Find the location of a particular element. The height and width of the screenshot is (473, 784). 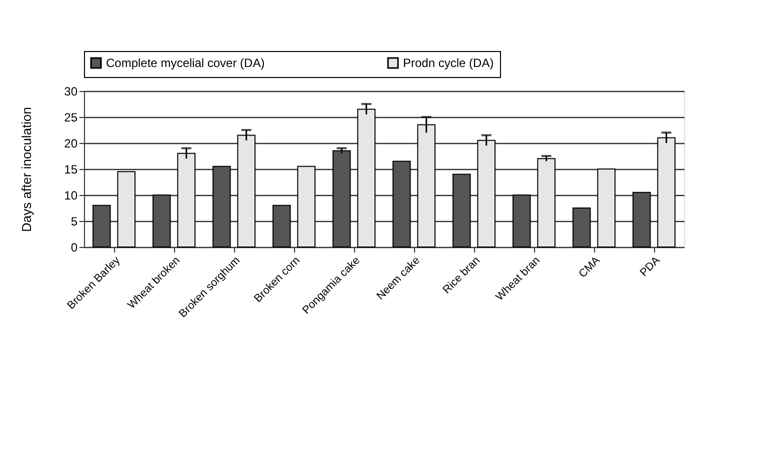

y-tick-label: 15 is located at coordinates (71, 169).